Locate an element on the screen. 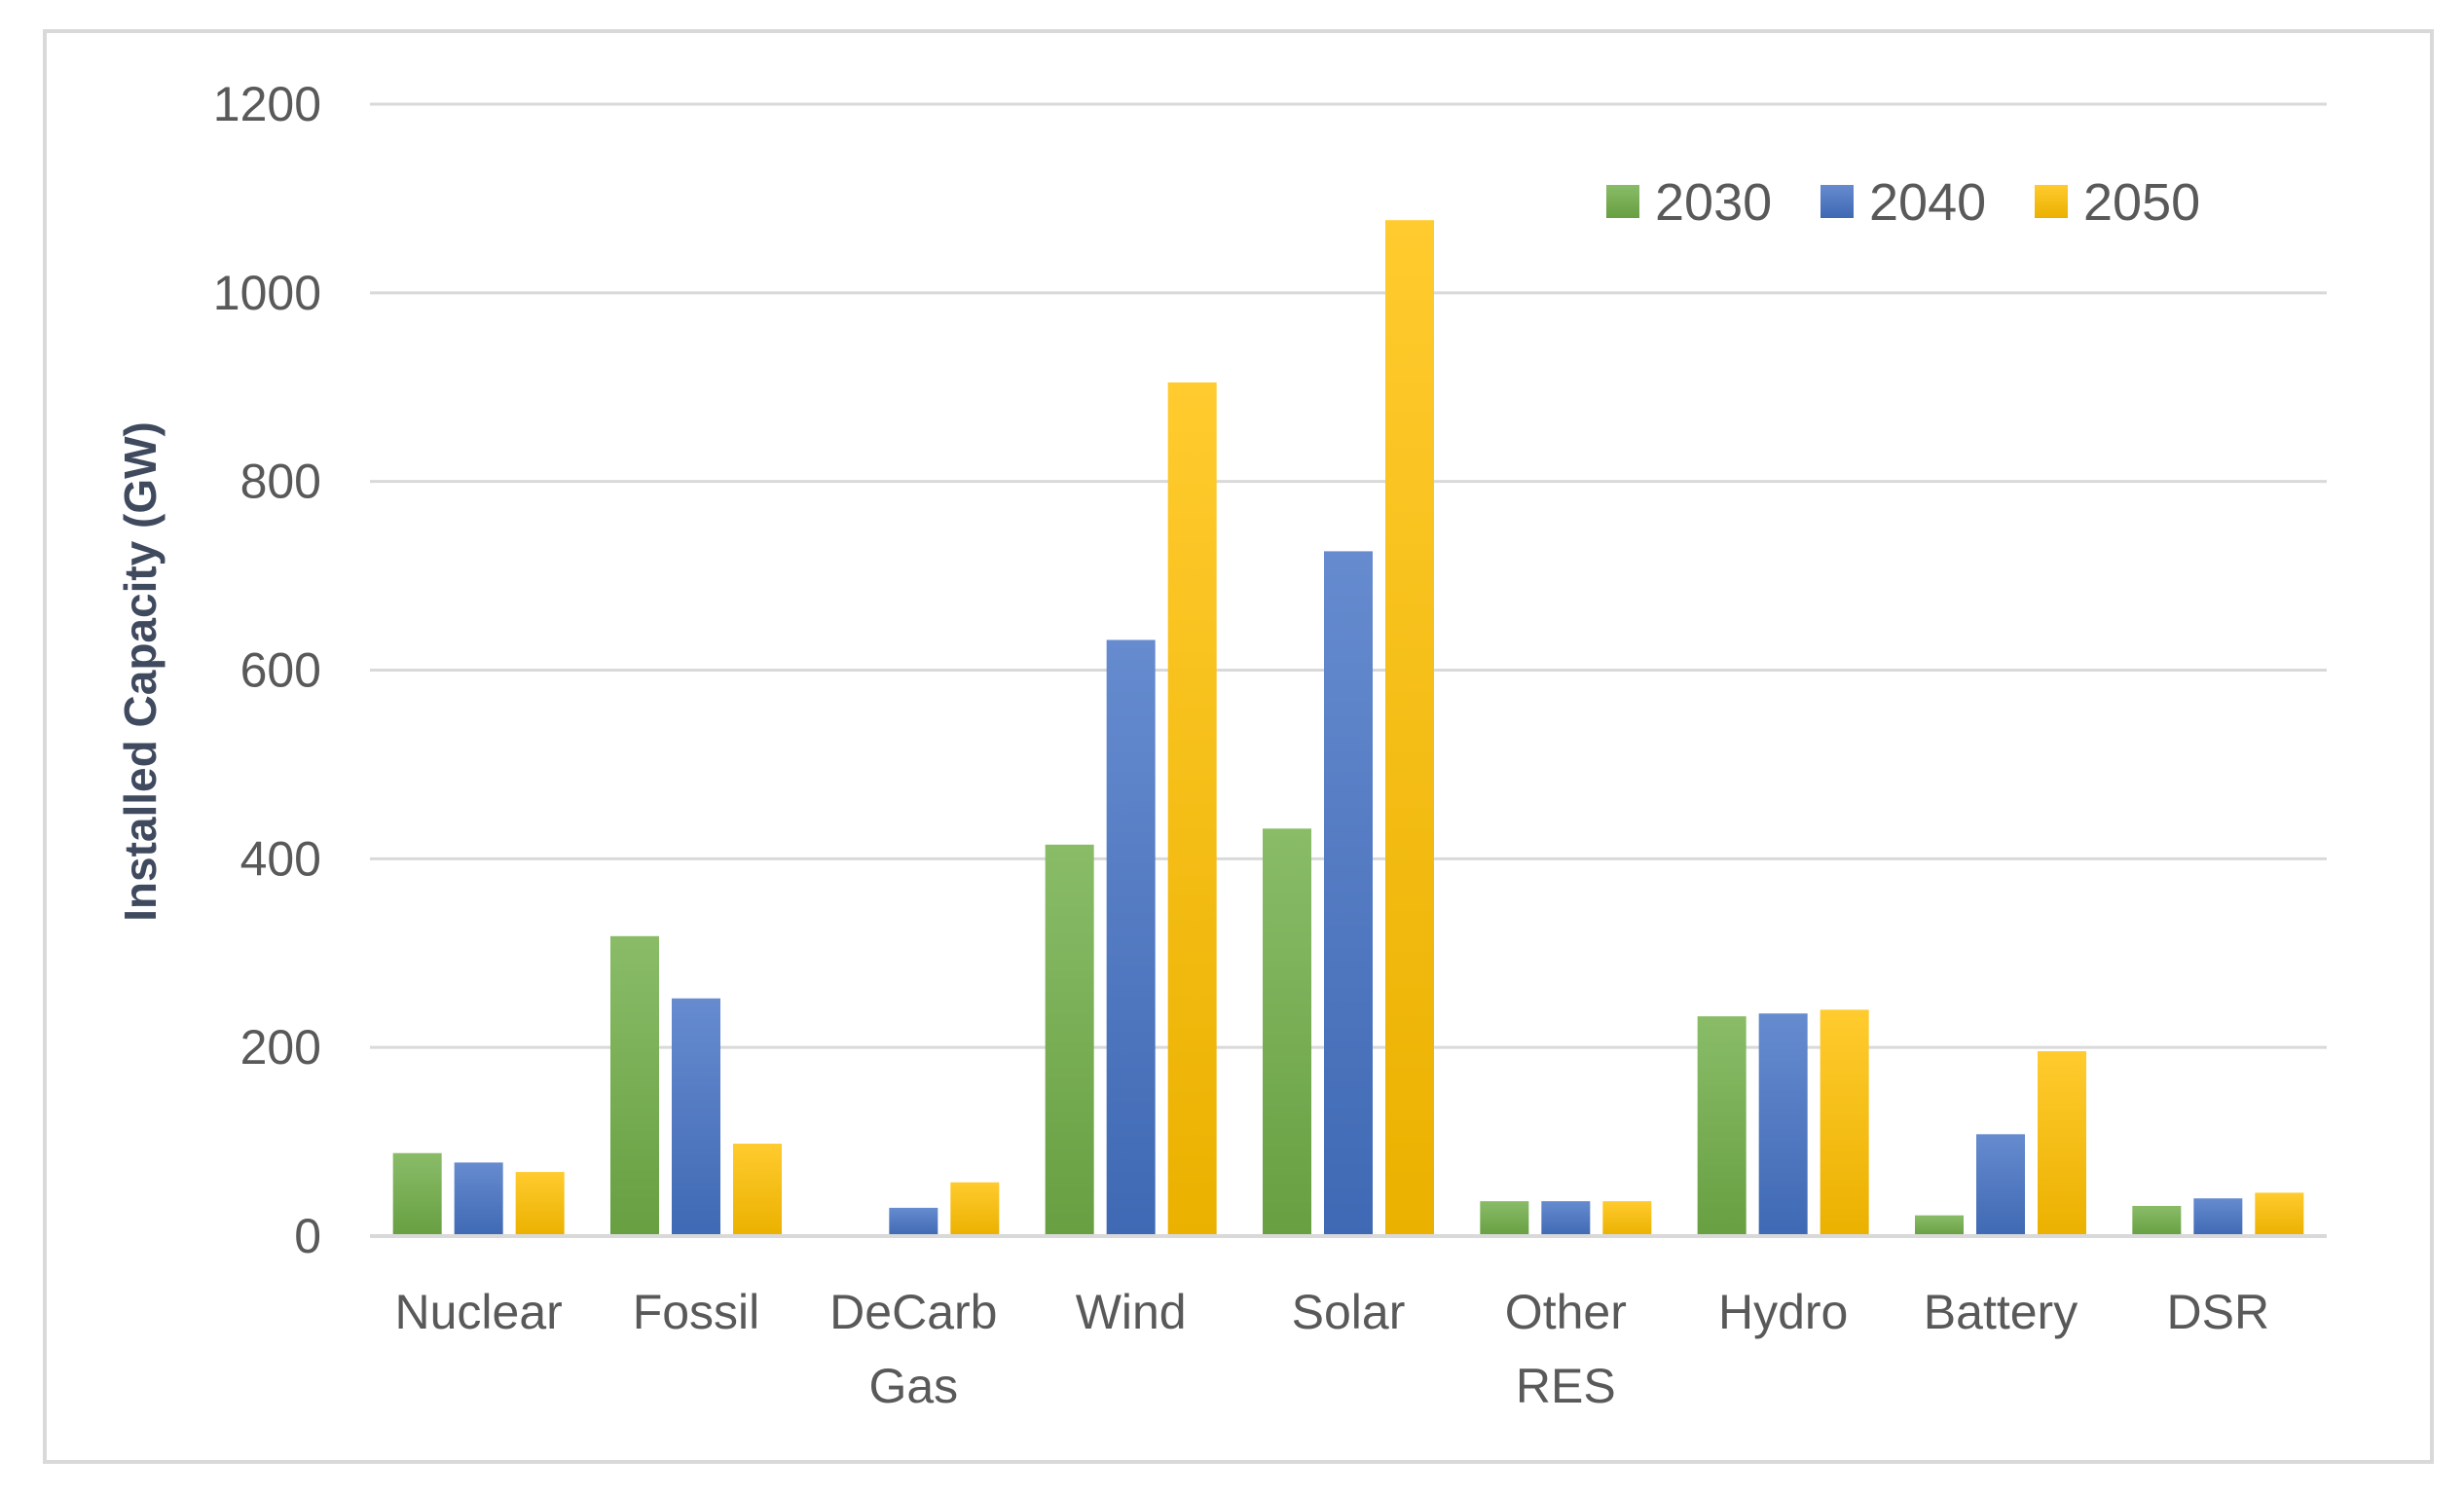 The height and width of the screenshot is (1495, 2464). bar-2030-nuclear is located at coordinates (417, 1194).